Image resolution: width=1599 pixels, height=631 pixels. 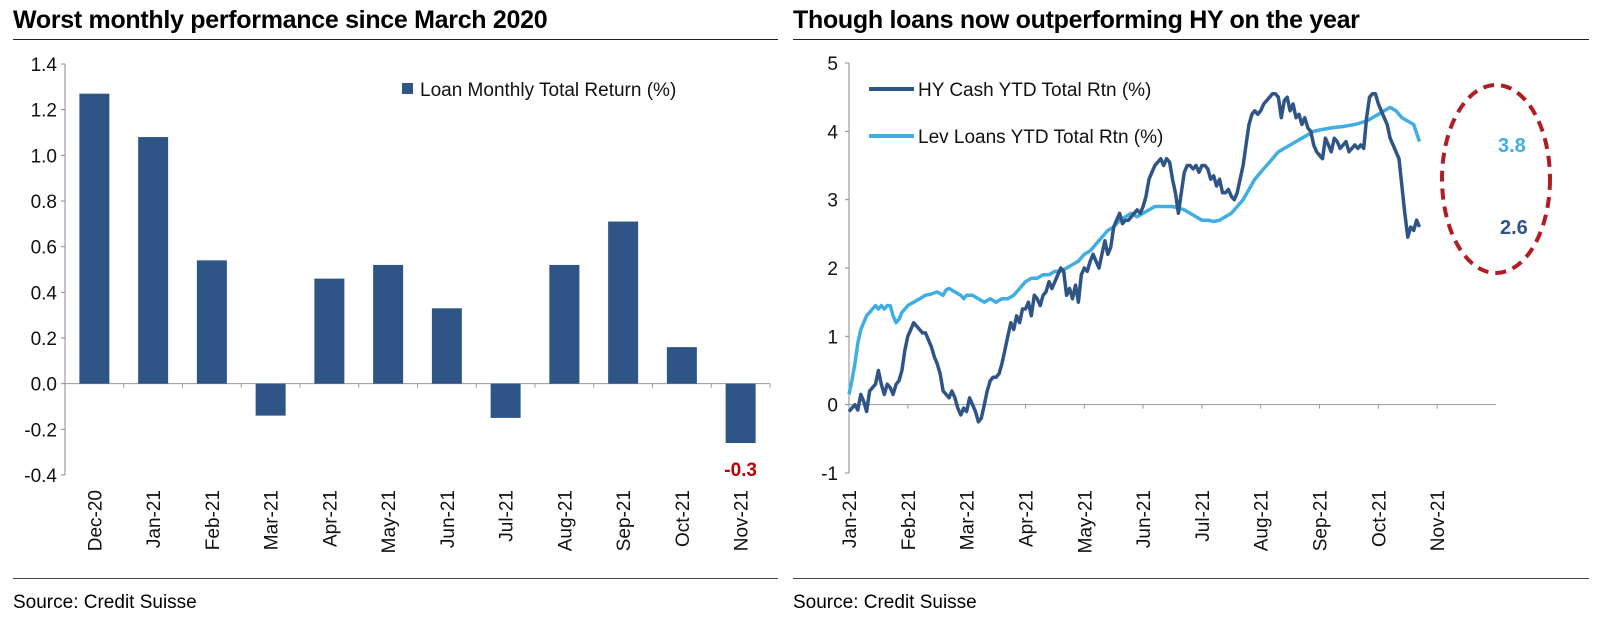 I want to click on y-tick-label: 5, so click(x=832, y=64).